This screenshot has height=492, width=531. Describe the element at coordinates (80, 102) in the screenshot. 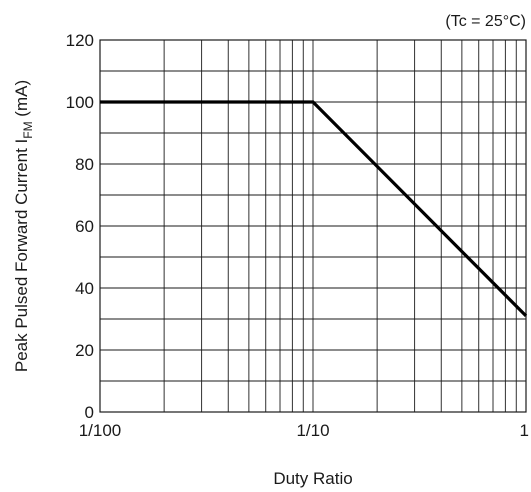

I see `y-tick-label: 100` at that location.